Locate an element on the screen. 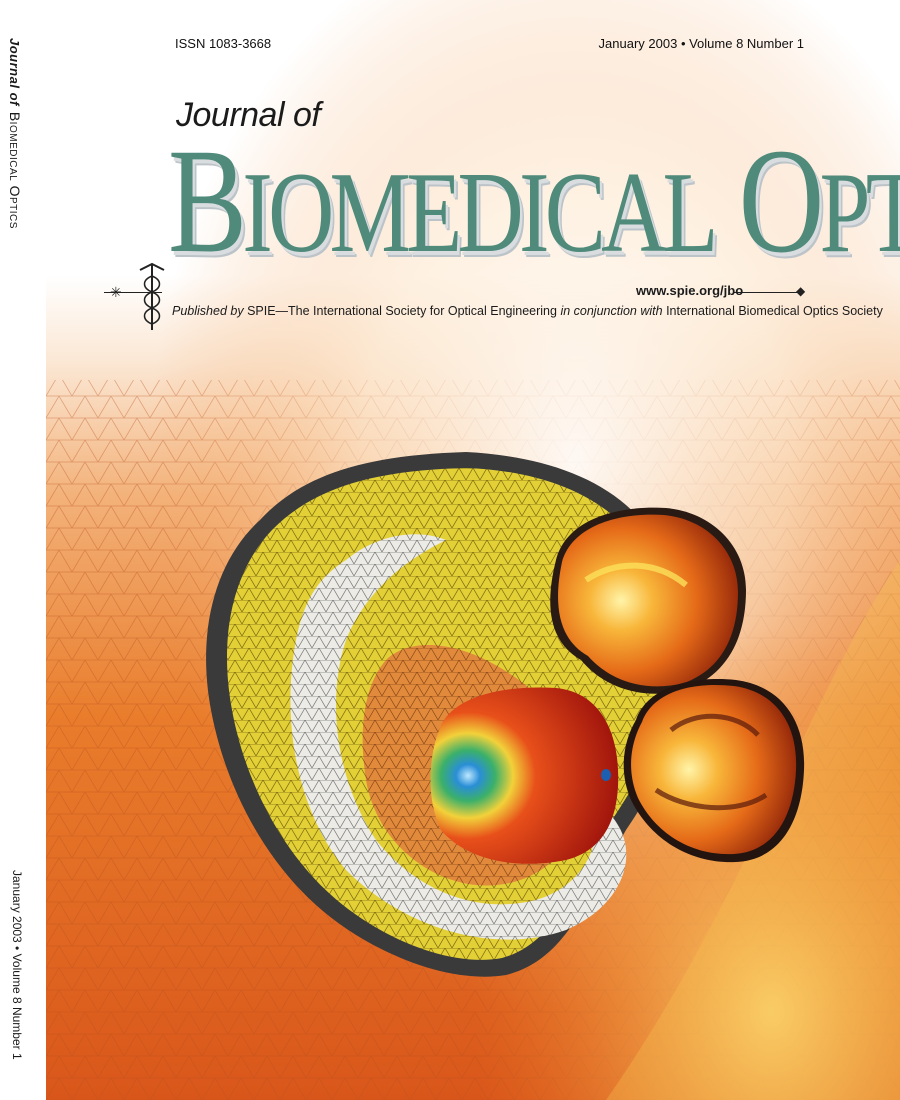  title-ptics: PTICS is located at coordinates (859, 213).